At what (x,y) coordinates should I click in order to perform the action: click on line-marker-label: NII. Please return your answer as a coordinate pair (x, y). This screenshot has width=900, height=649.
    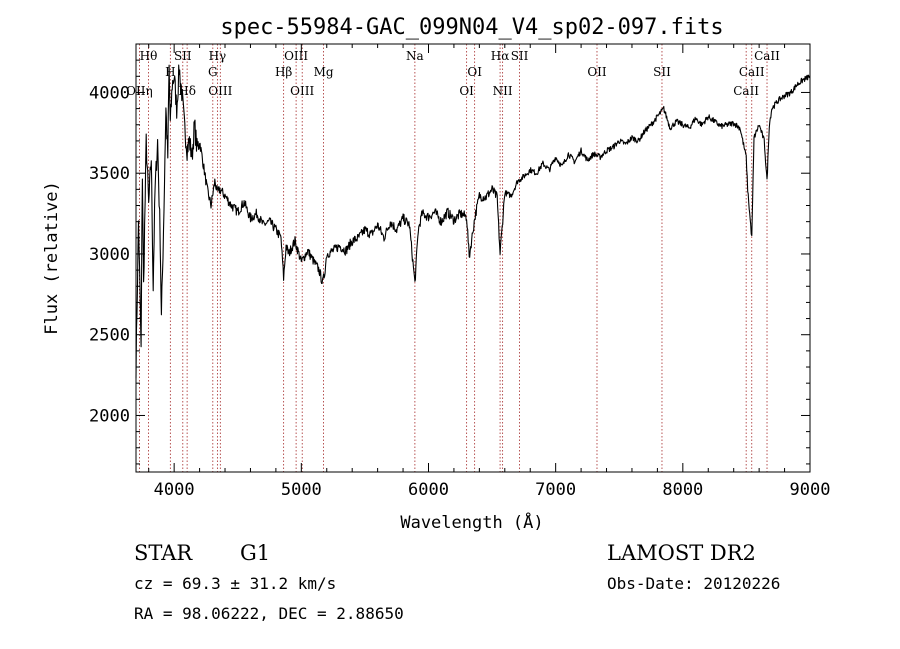
    Looking at the image, I should click on (503, 91).